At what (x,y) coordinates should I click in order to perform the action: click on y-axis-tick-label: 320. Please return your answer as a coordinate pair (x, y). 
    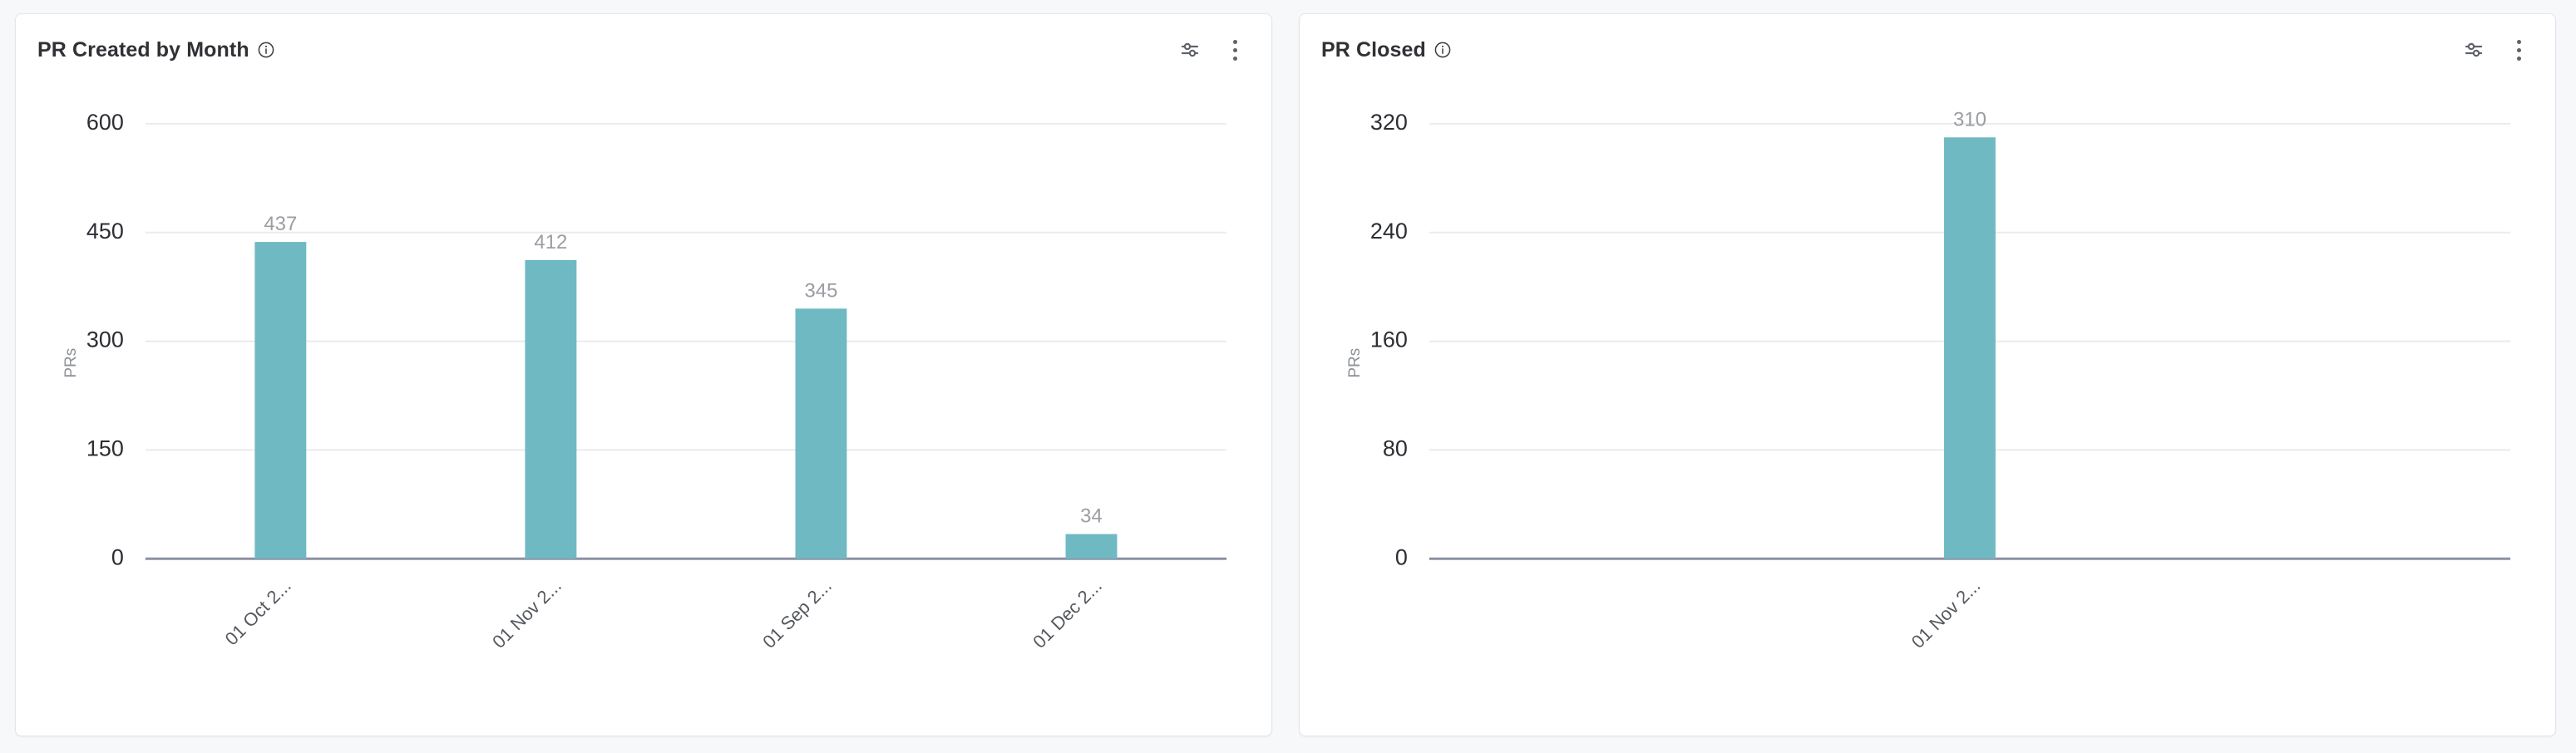
    Looking at the image, I should click on (1389, 123).